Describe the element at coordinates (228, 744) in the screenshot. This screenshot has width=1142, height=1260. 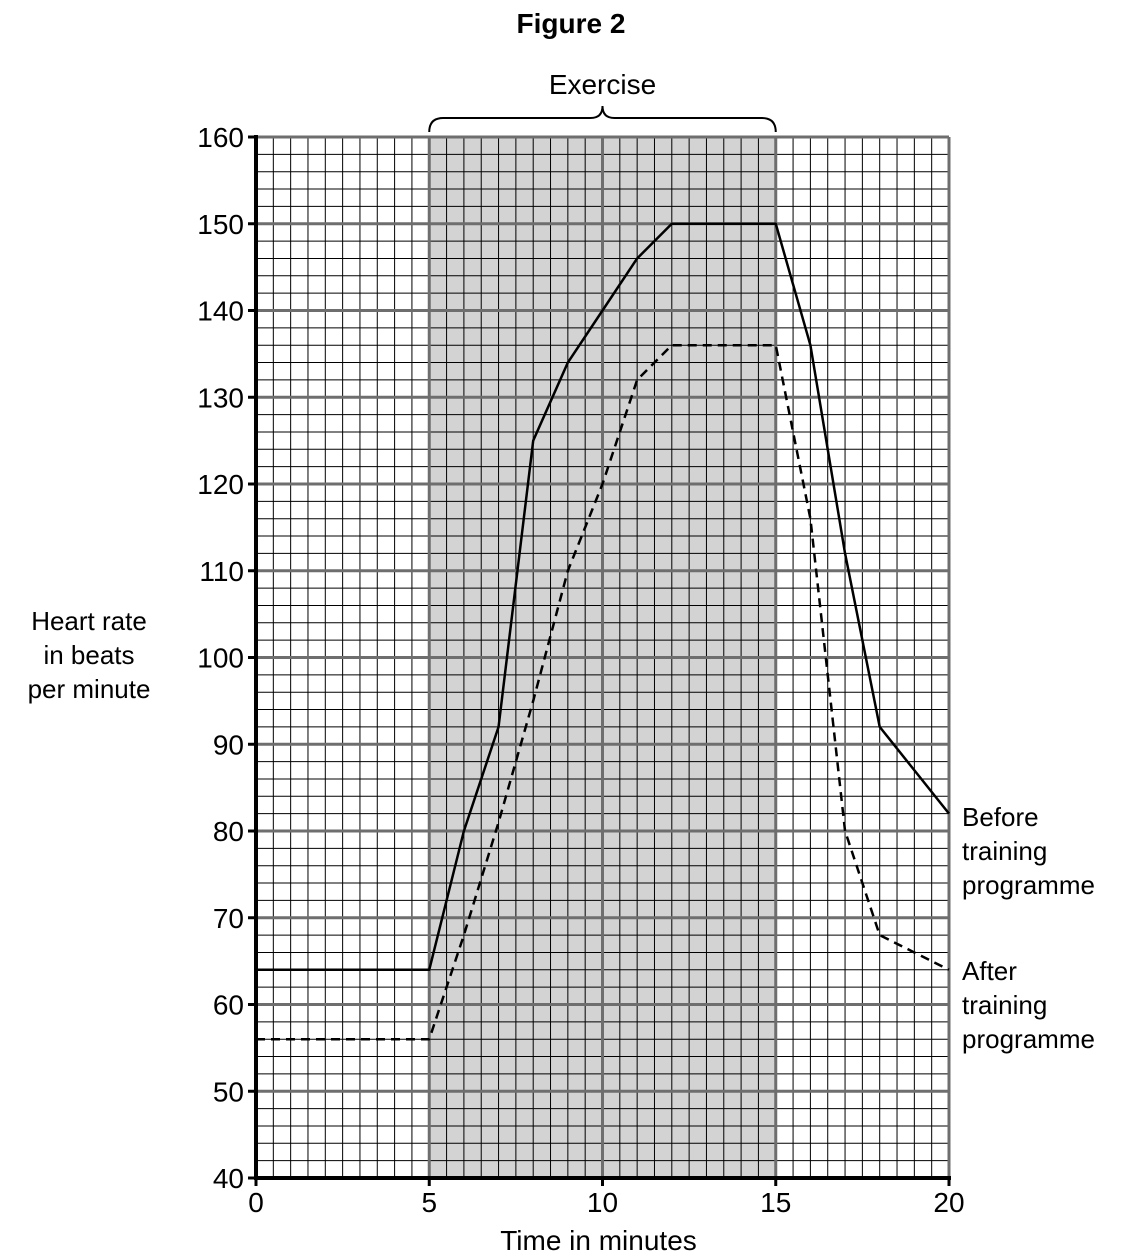
I see `y-tick-label: 90` at that location.